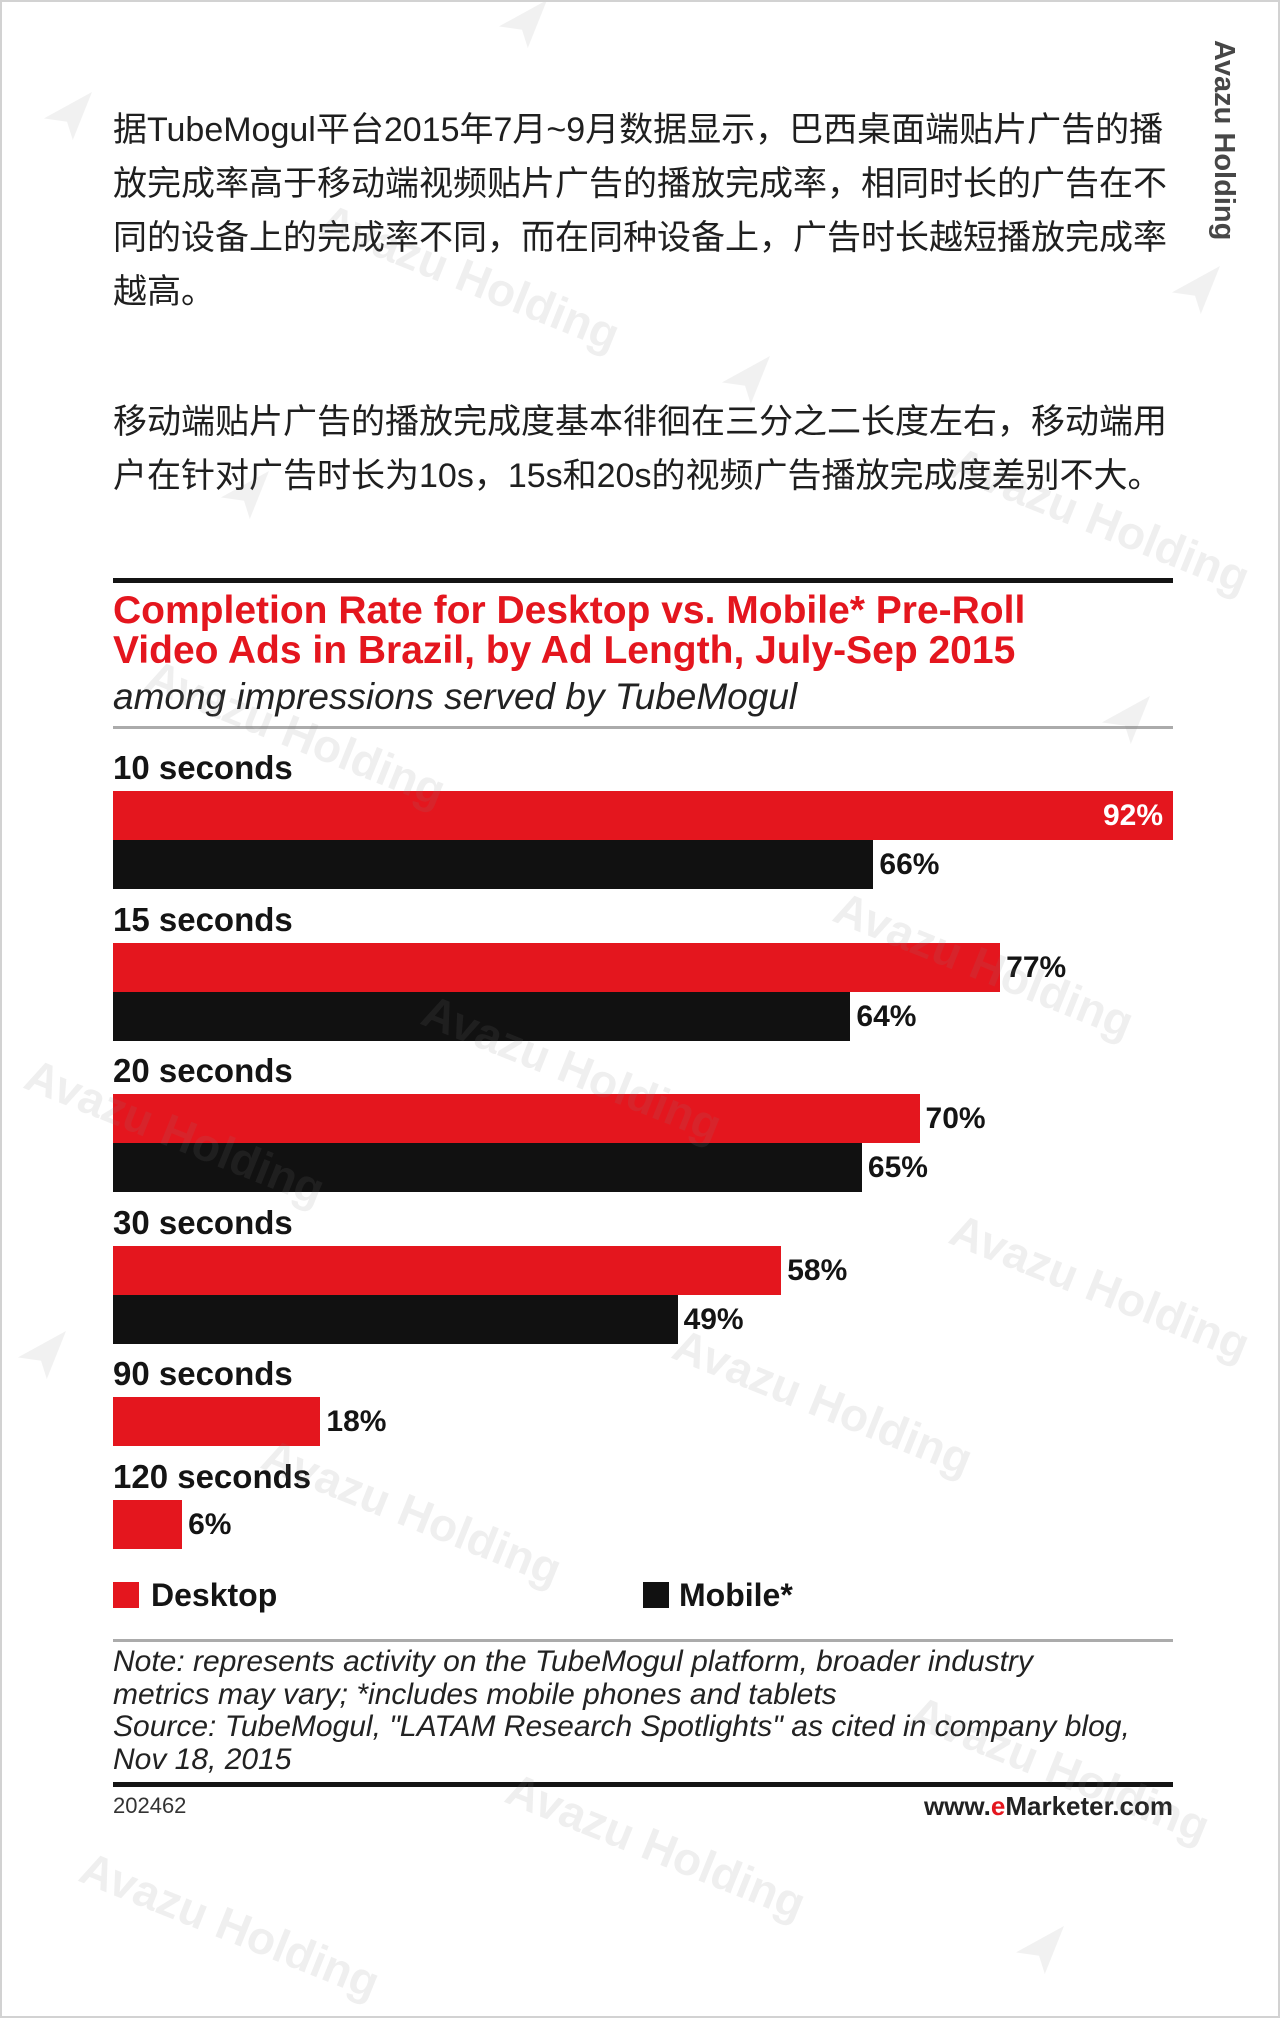 The height and width of the screenshot is (2018, 1280). What do you see at coordinates (203, 1222) in the screenshot?
I see `category-label-30-seconds: 30 seconds` at bounding box center [203, 1222].